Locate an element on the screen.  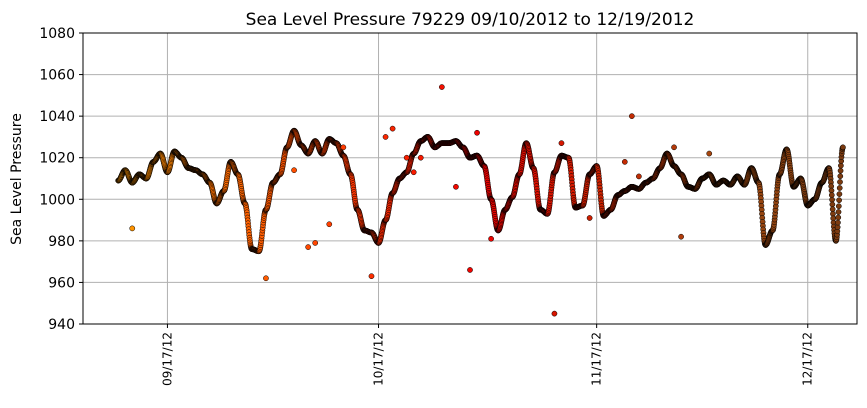
y-tick-label: 1060 is located at coordinates (57, 76).